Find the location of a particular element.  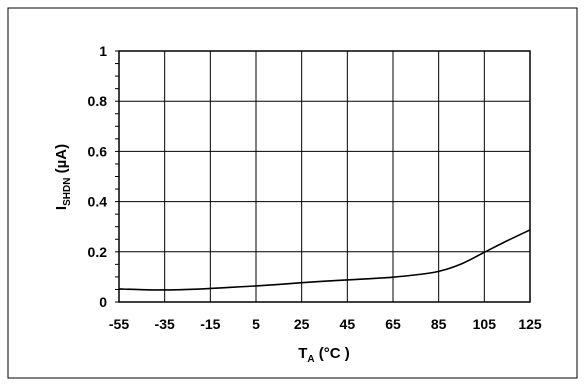

x-tick-label: 85 is located at coordinates (439, 324).